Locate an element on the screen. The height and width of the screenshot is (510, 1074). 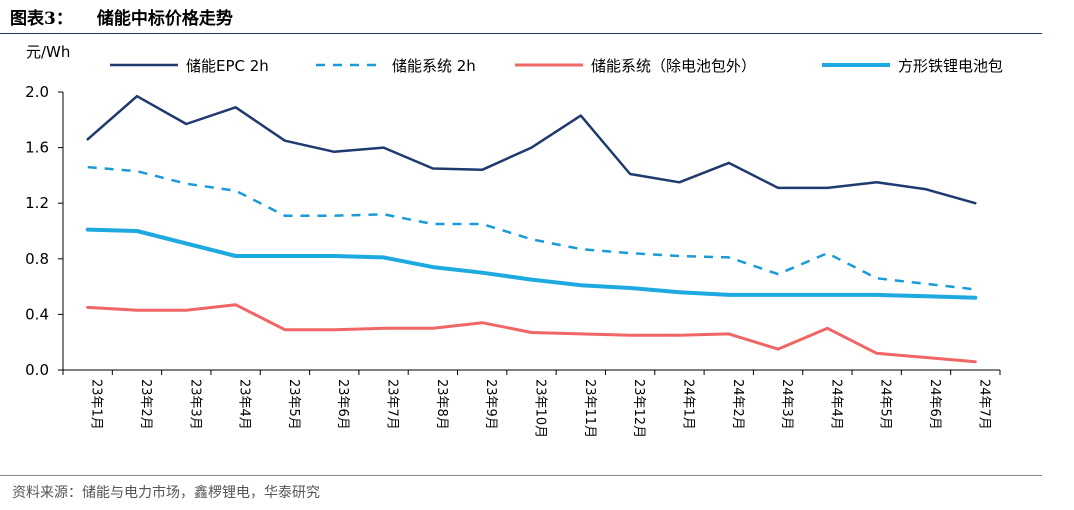
legend-label-3: 储能系统（除电池包外） is located at coordinates (673, 66).